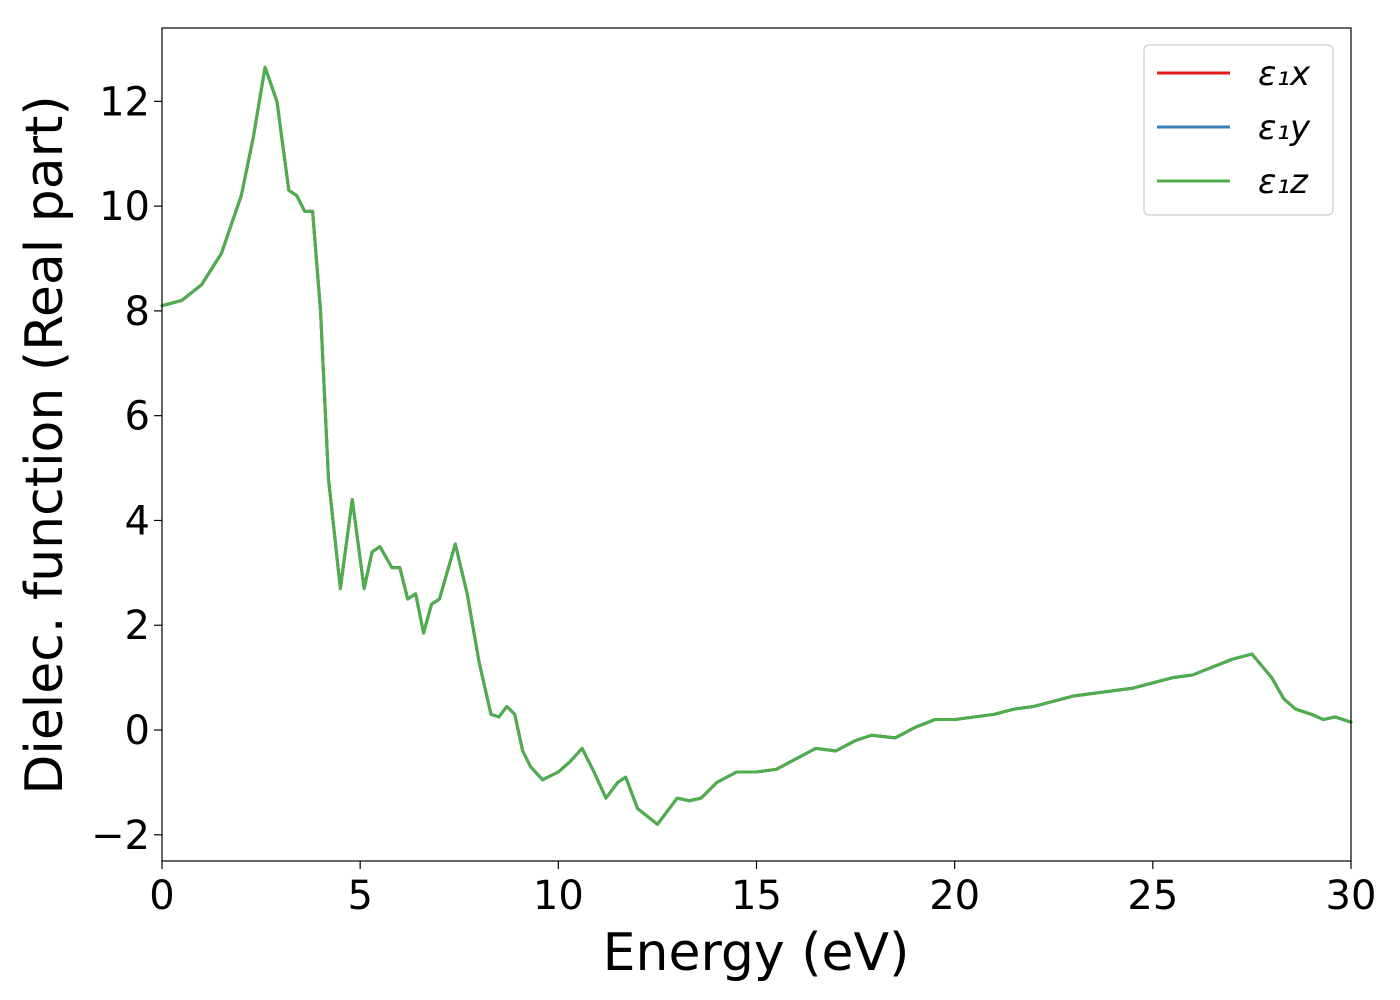 The width and height of the screenshot is (1400, 1000). I want to click on x-tick-label: 15, so click(756, 896).